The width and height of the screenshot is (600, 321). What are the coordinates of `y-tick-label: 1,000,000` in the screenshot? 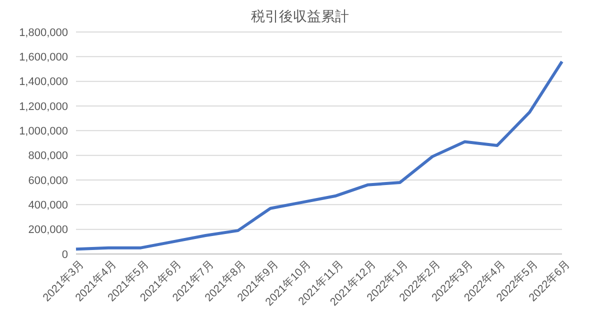 It's located at (43, 132).